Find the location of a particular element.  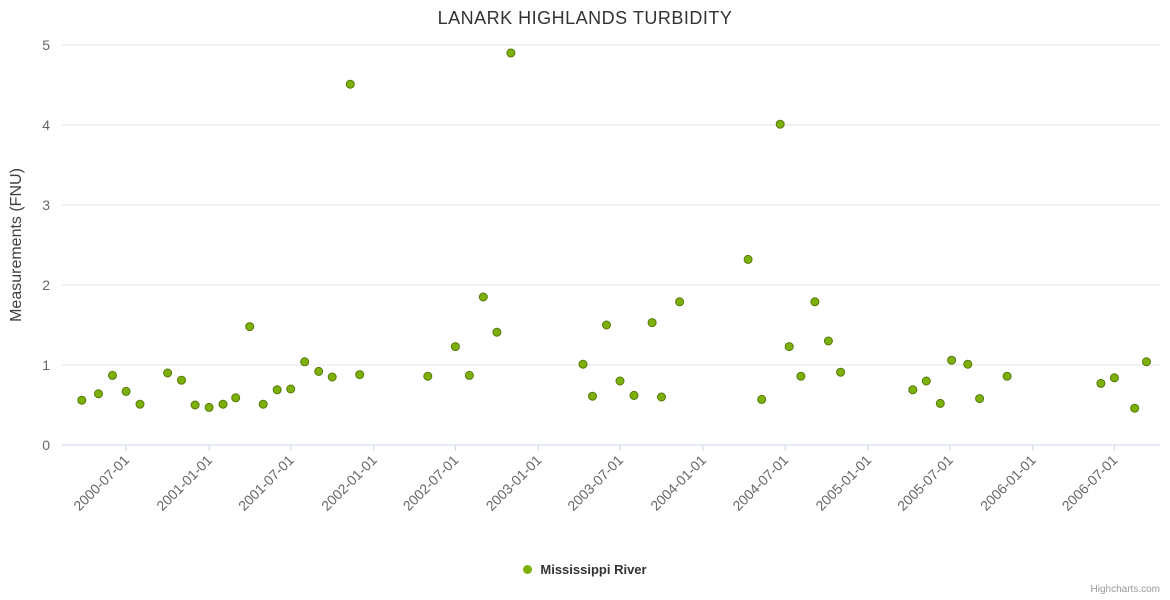

y-tick-label: 0 is located at coordinates (46, 445).